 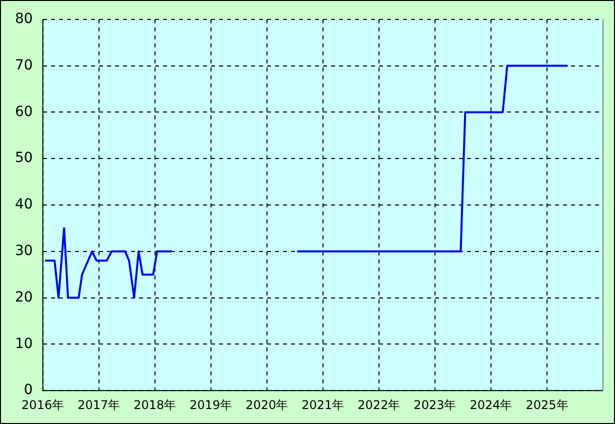 I want to click on x-tick-label: 2021年, so click(x=323, y=405).